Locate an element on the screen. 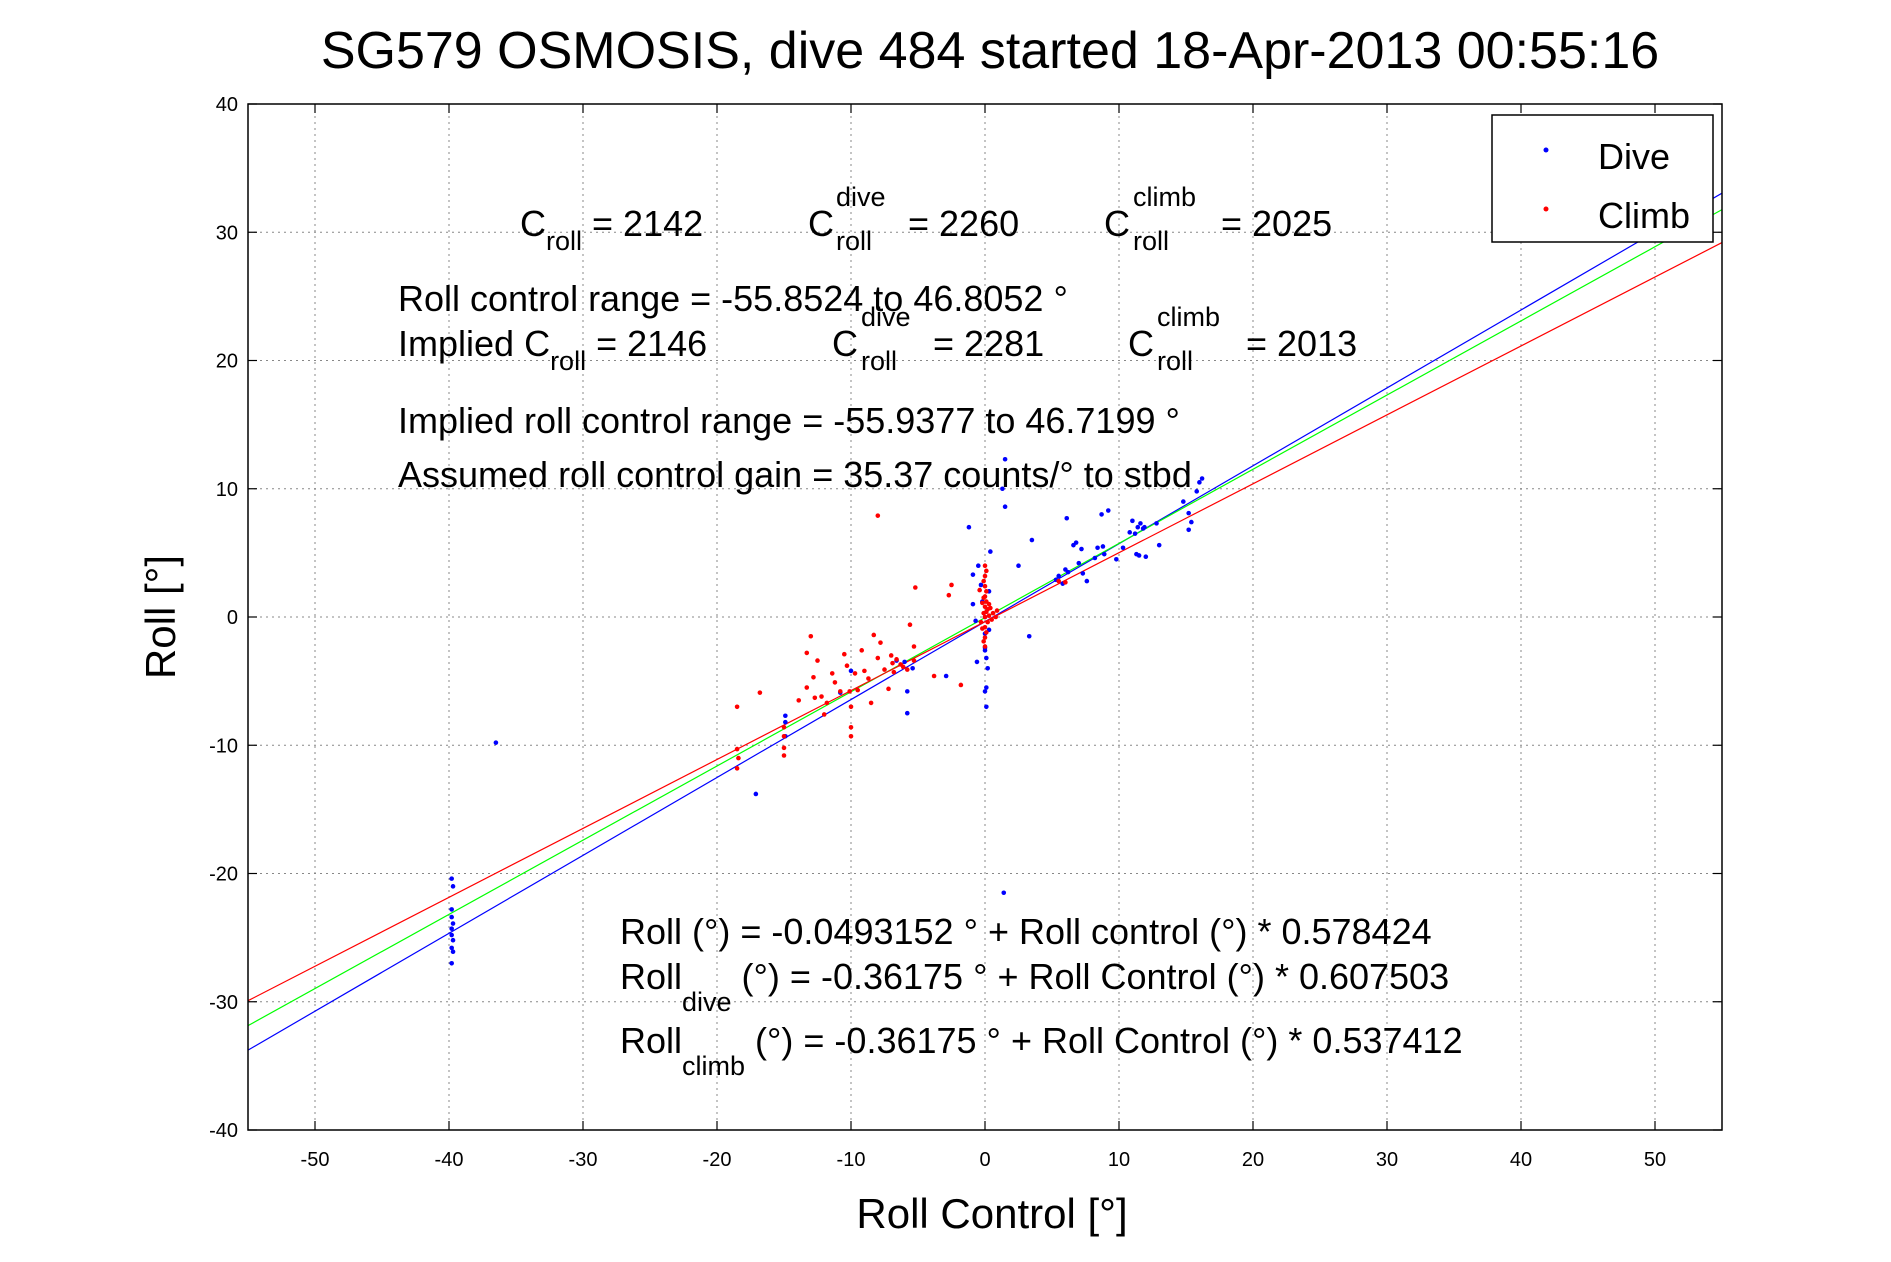 The width and height of the screenshot is (1891, 1262). x-tick-label: 10 is located at coordinates (1119, 1160).